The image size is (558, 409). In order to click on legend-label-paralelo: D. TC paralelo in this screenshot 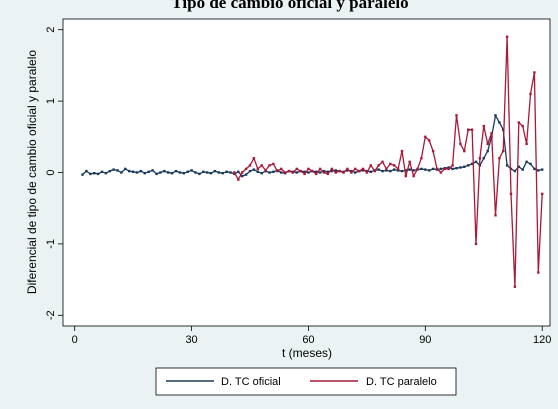, I will do `click(401, 382)`.